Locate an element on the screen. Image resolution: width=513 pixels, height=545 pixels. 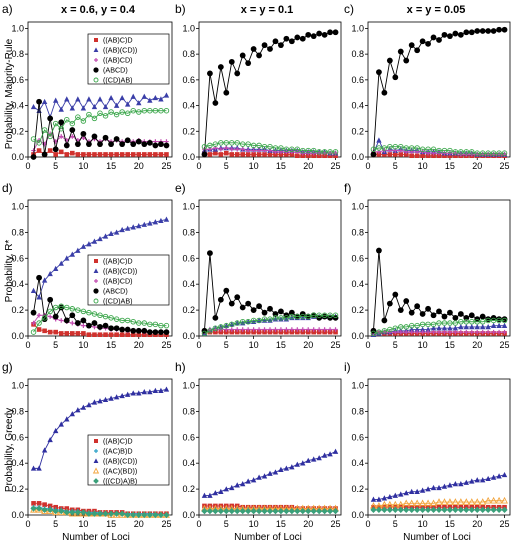
panel-label-h: h) is located at coordinates (180, 367).